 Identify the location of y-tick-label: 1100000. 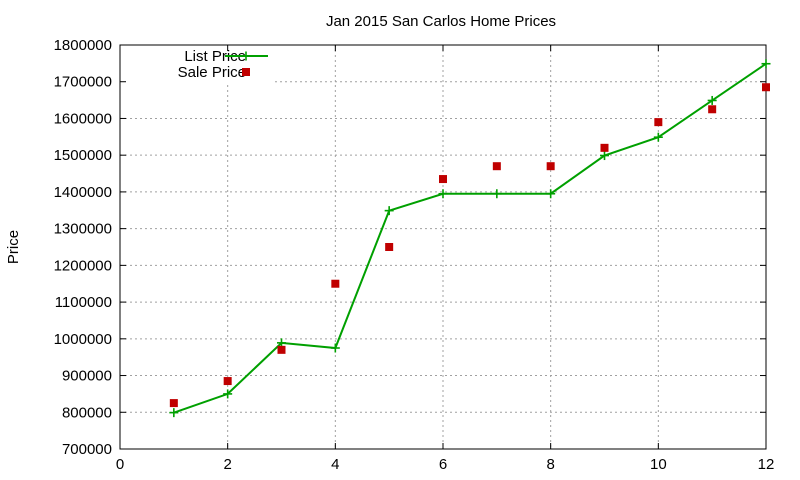
(83, 302).